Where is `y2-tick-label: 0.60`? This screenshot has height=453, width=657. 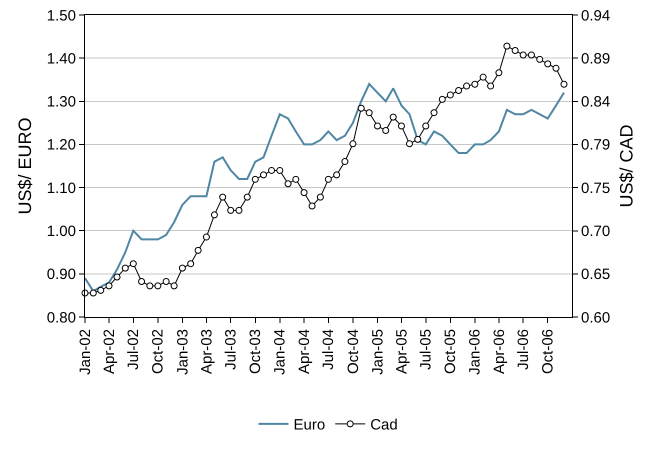 y2-tick-label: 0.60 is located at coordinates (595, 317).